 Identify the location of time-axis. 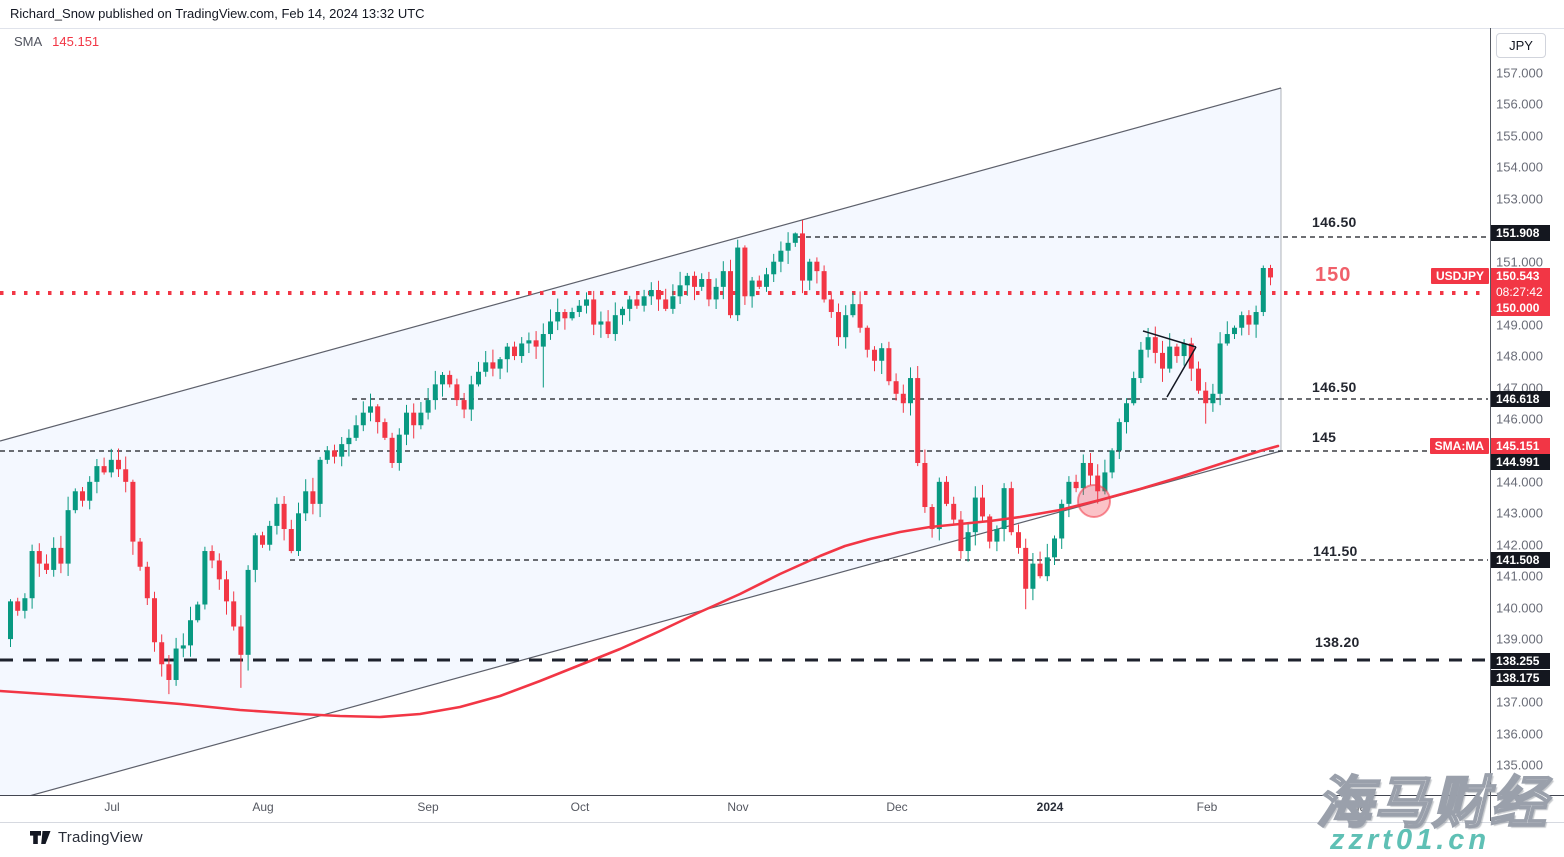
(782, 809).